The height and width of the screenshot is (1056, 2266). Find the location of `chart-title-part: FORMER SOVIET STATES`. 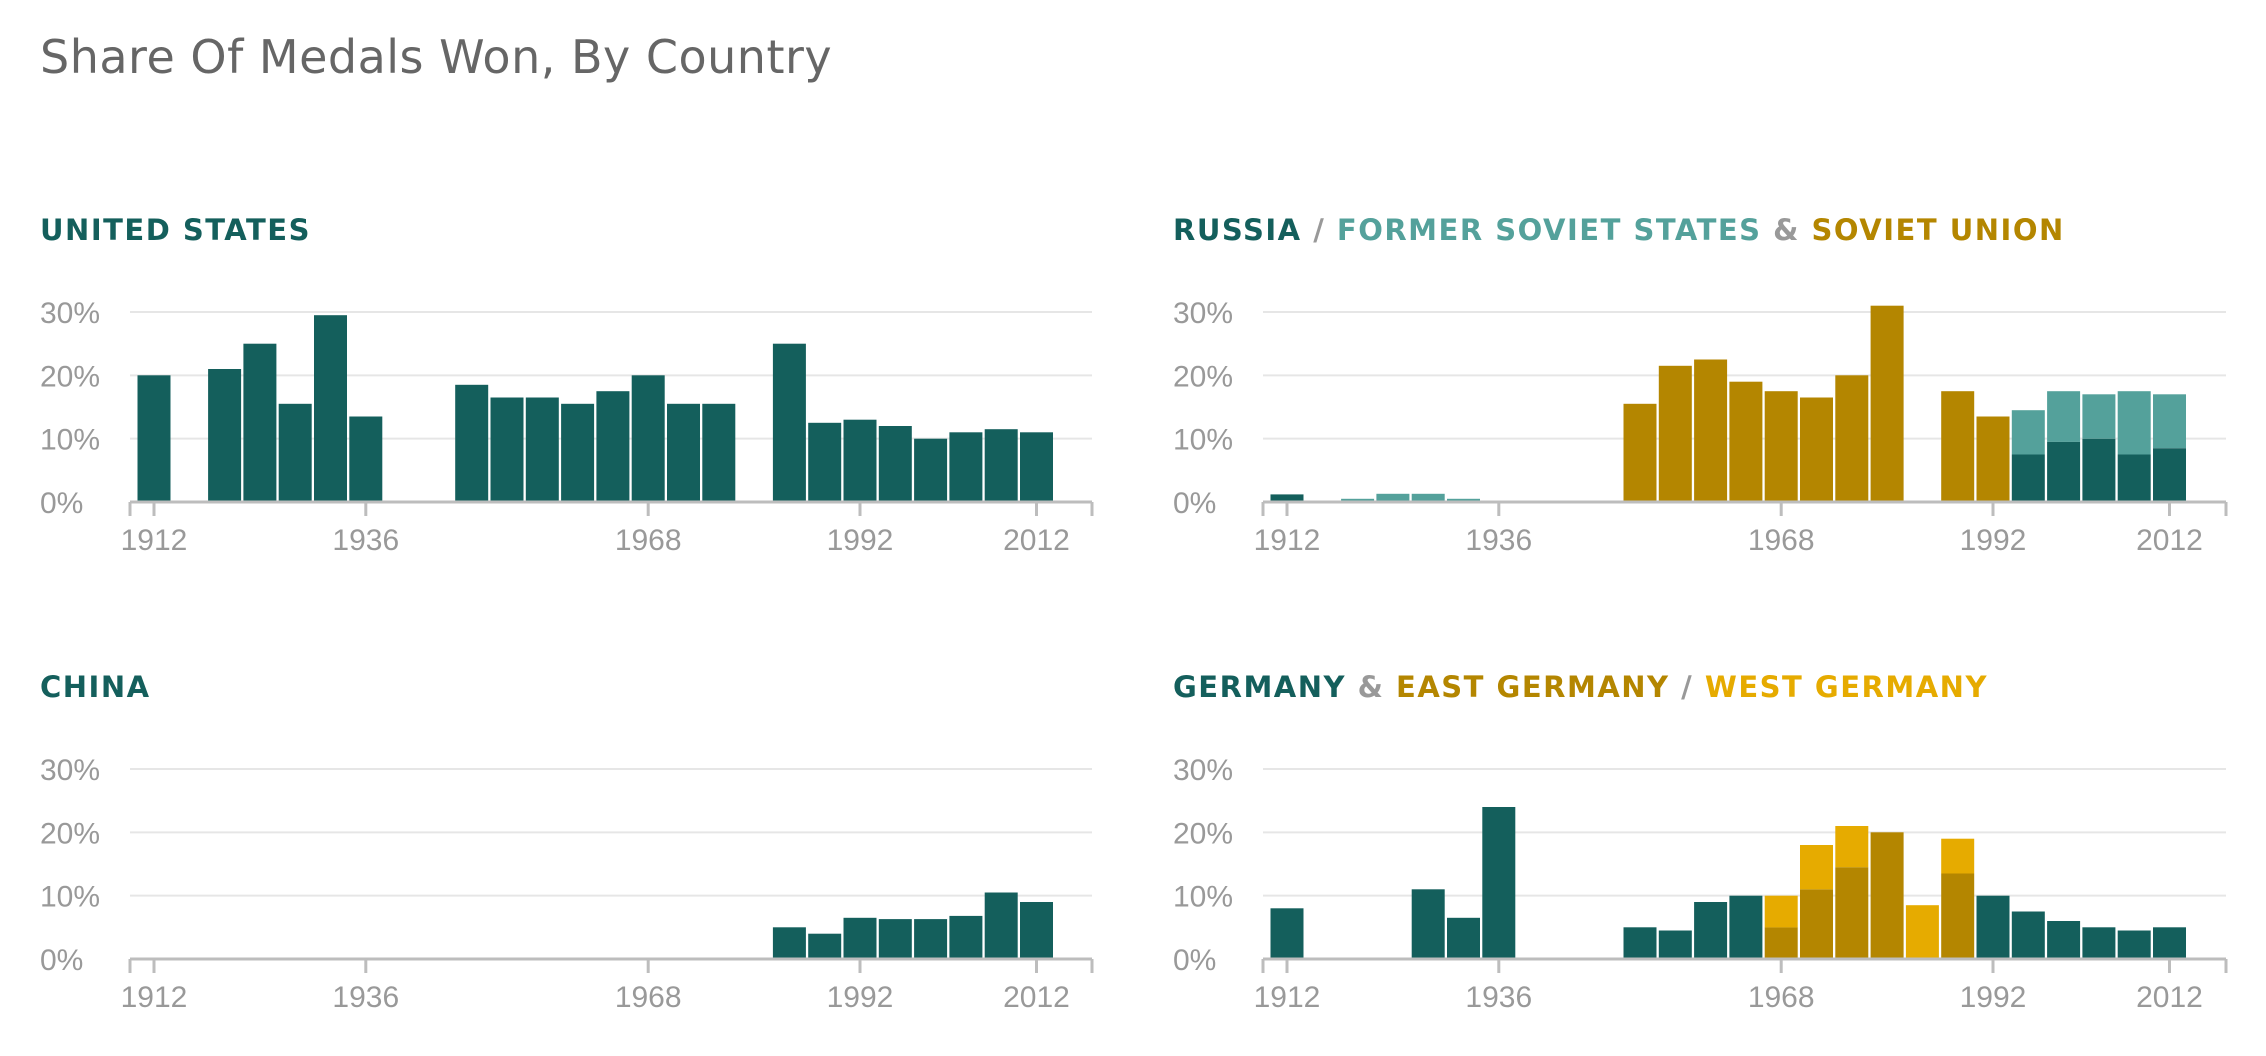

chart-title-part: FORMER SOVIET STATES is located at coordinates (1549, 230).